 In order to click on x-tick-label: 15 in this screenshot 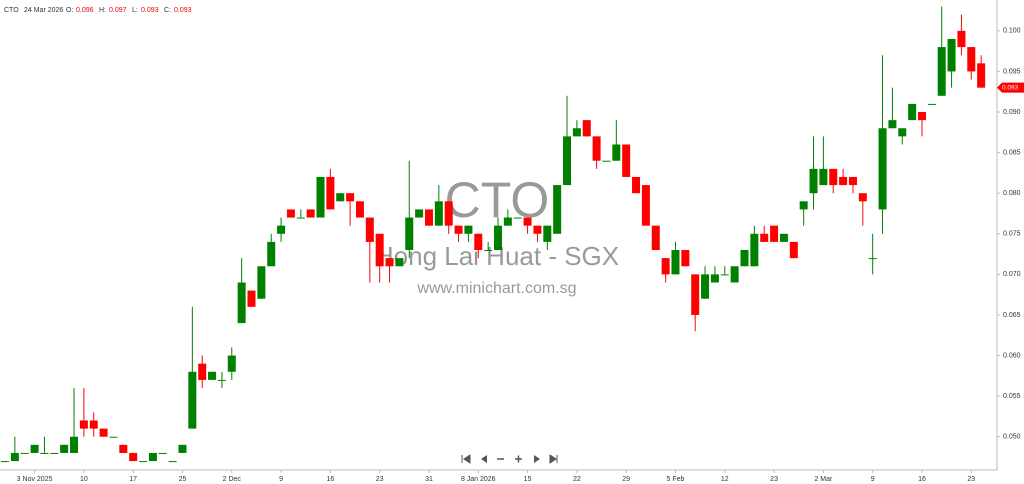, I will do `click(528, 479)`.